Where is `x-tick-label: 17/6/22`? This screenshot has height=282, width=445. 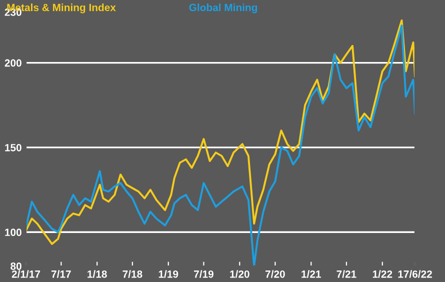
x-tick-label: 17/6/22 is located at coordinates (415, 274).